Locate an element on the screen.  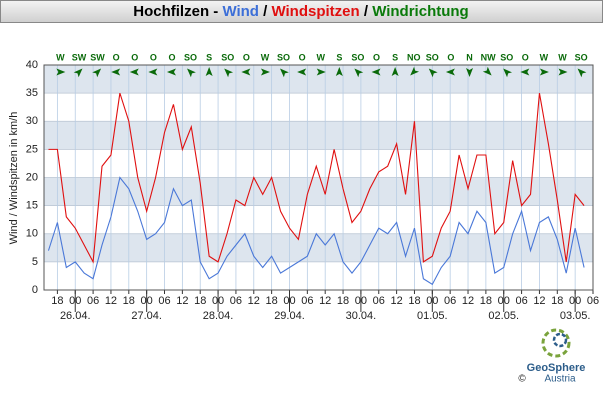
title-part: Hochfilzen - is located at coordinates (177, 11).